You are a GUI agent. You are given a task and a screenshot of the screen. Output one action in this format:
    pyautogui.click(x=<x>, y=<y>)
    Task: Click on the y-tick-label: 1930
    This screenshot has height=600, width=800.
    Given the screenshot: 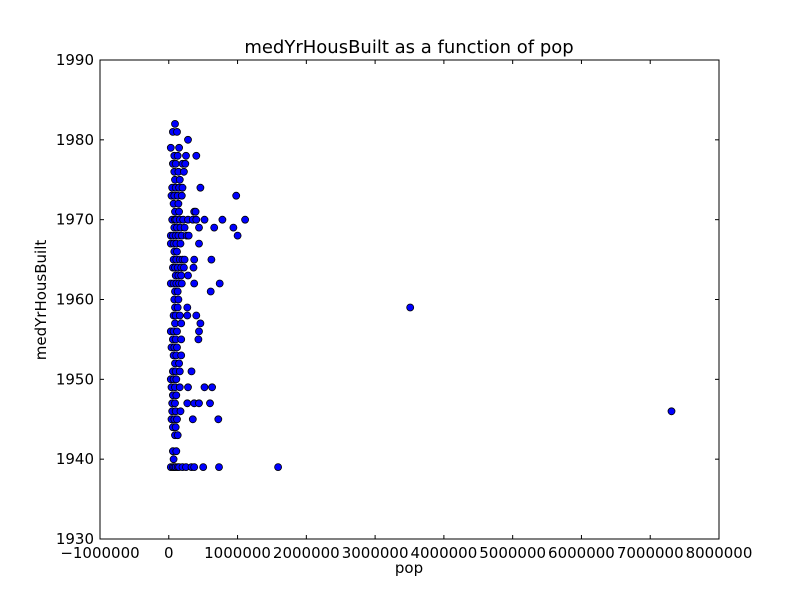 What is the action you would take?
    pyautogui.click(x=75, y=539)
    